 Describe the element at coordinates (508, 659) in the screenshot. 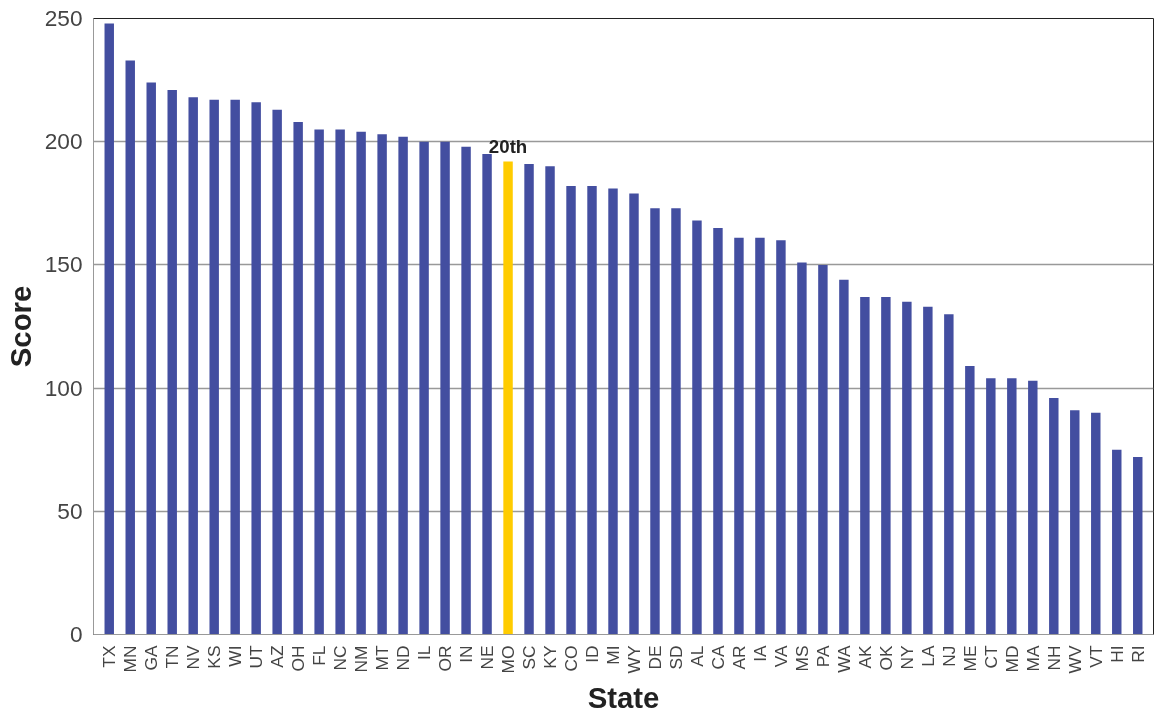

I see `x-tick-label: MO` at that location.